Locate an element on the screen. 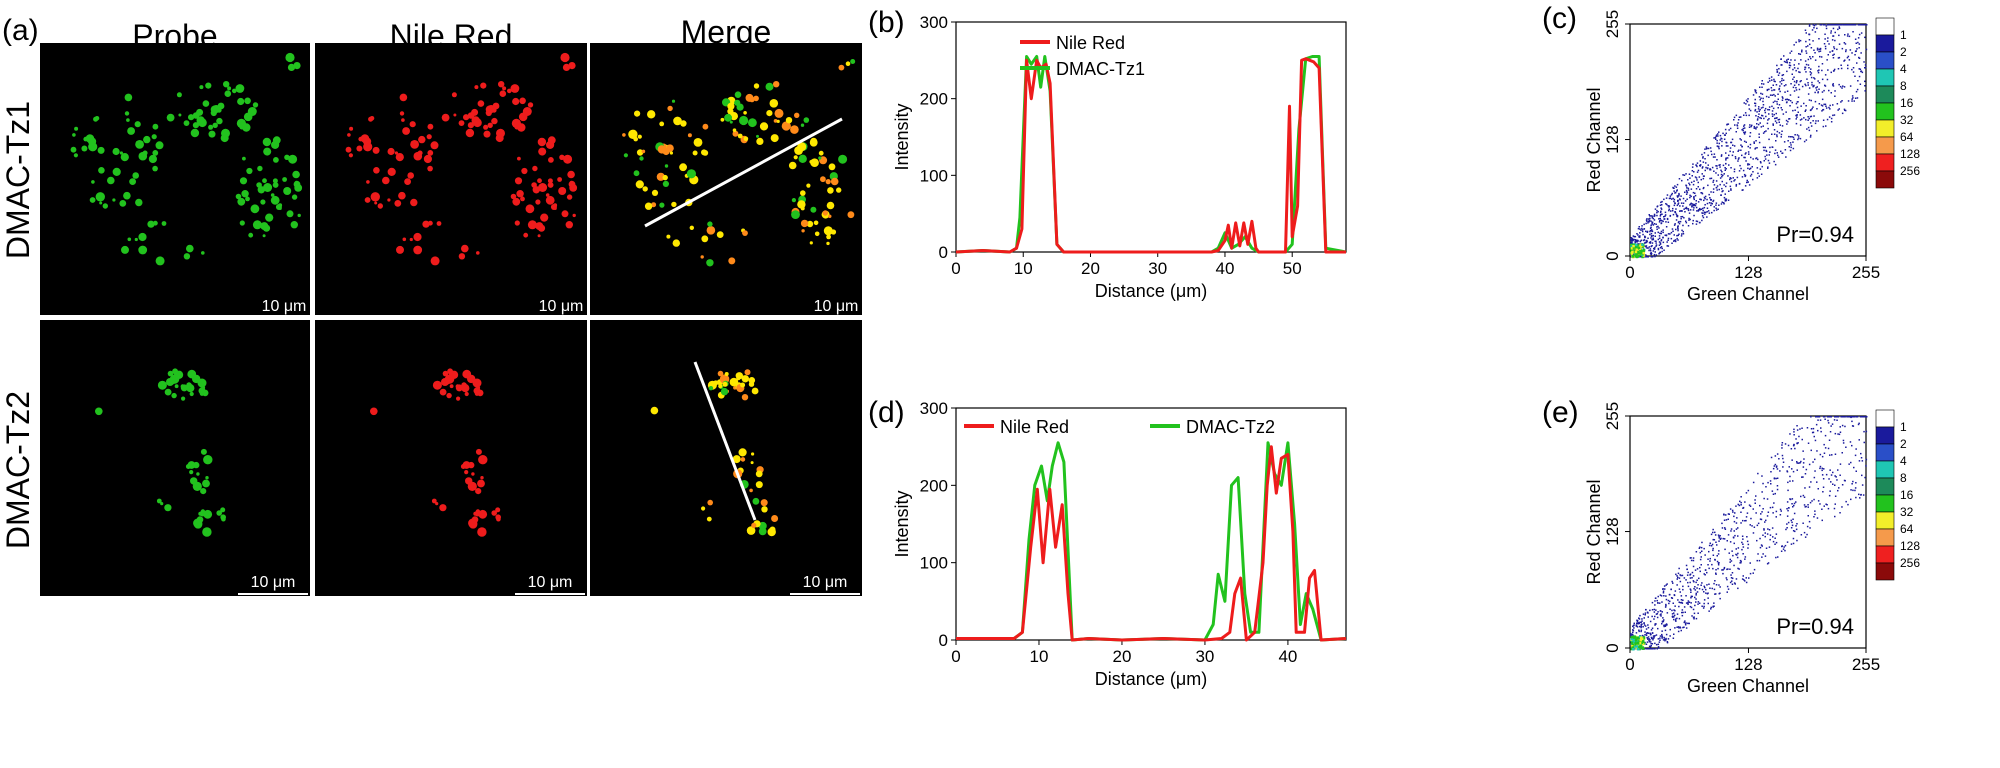  dots-layer is located at coordinates (461, 159).